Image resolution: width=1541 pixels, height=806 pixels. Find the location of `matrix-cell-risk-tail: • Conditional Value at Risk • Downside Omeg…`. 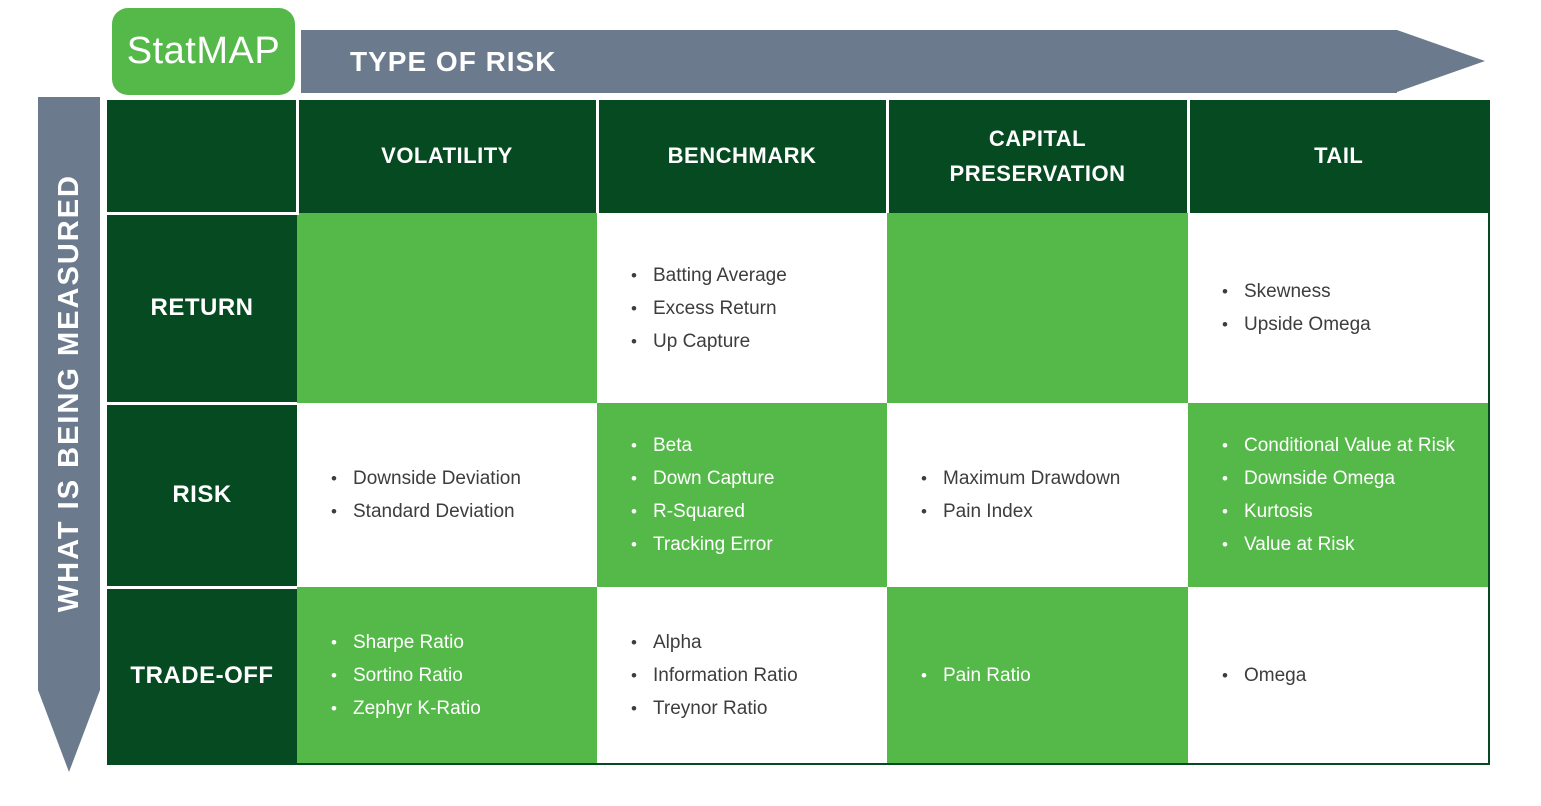

matrix-cell-risk-tail: • Conditional Value at Risk • Downside Omeg… is located at coordinates (1339, 495).